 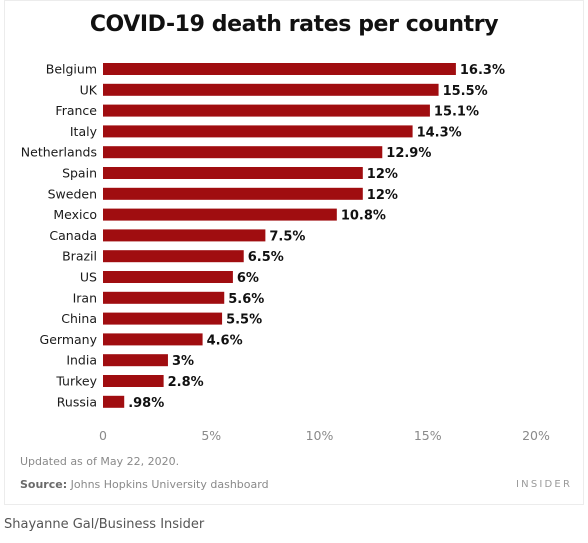 I want to click on x-tick-label: 5%, so click(x=211, y=435).